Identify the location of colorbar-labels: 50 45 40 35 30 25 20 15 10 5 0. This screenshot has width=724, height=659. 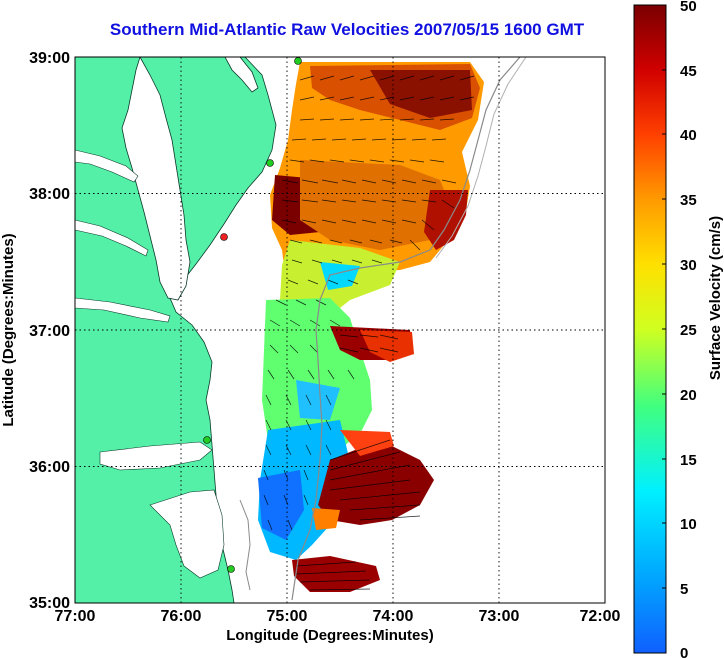
(688, 329).